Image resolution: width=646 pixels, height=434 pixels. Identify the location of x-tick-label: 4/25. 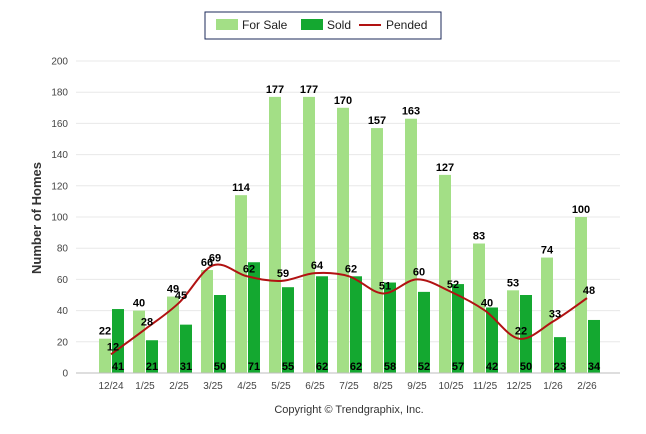
(247, 386).